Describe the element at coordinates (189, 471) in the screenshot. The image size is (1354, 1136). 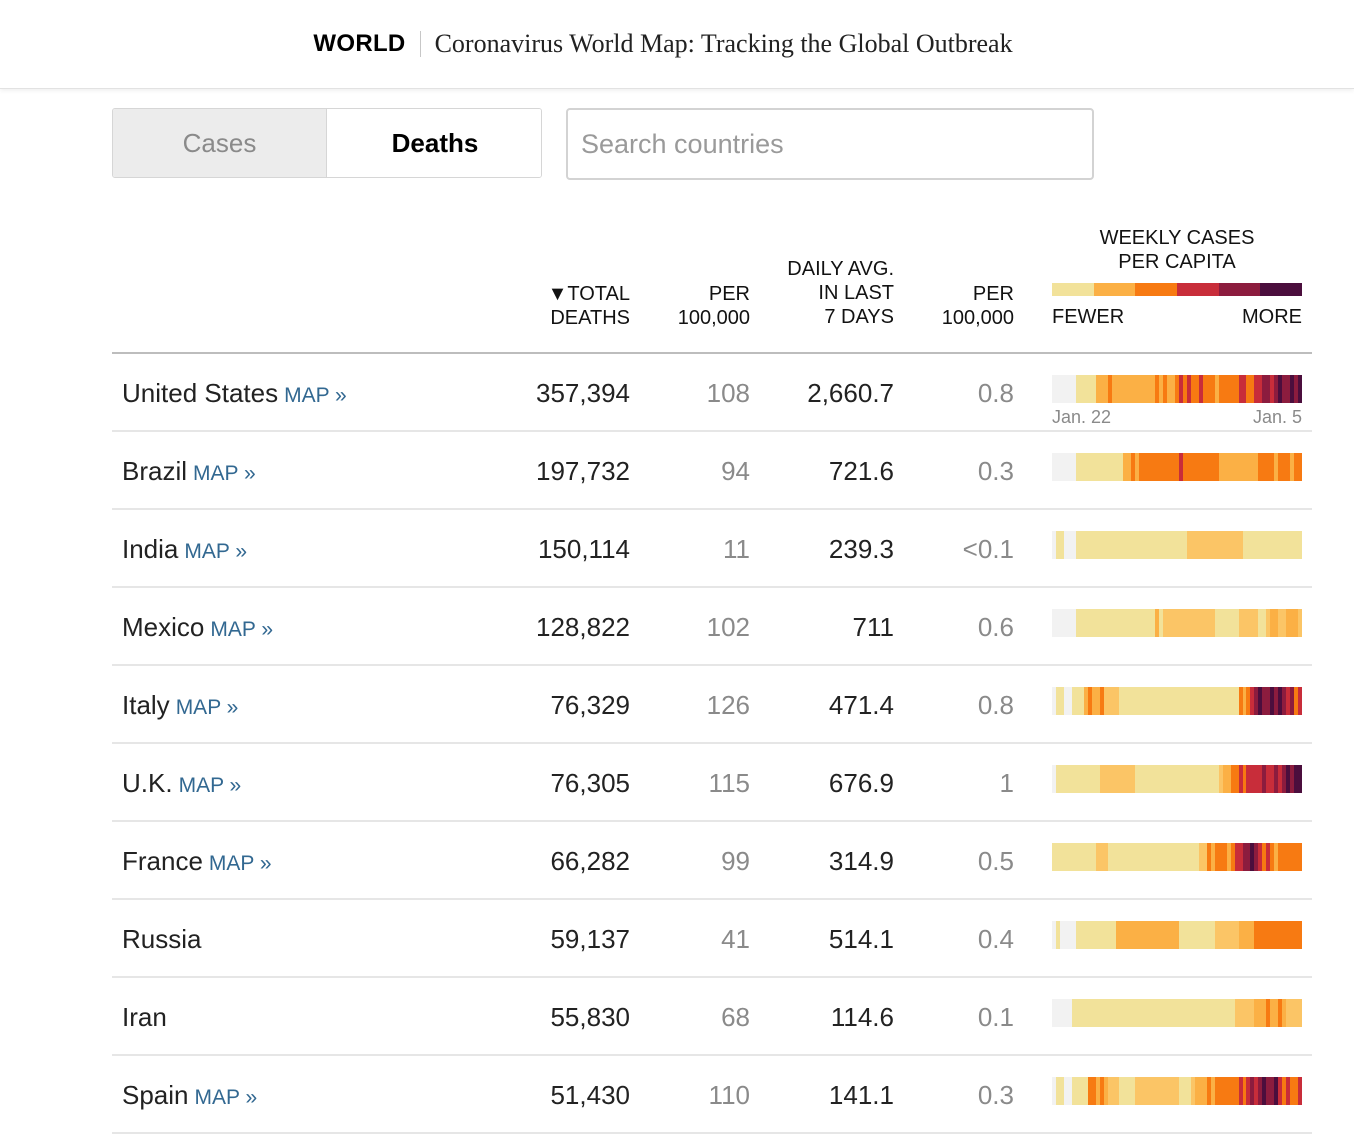
I see `country-name: Brazil MAP »` at that location.